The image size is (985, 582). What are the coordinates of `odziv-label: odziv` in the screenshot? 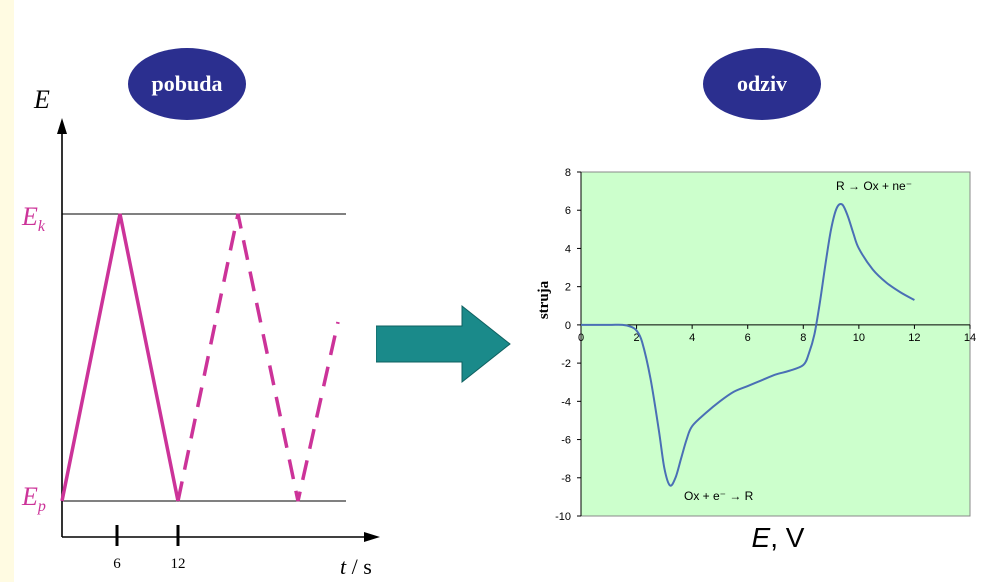 It's located at (762, 83).